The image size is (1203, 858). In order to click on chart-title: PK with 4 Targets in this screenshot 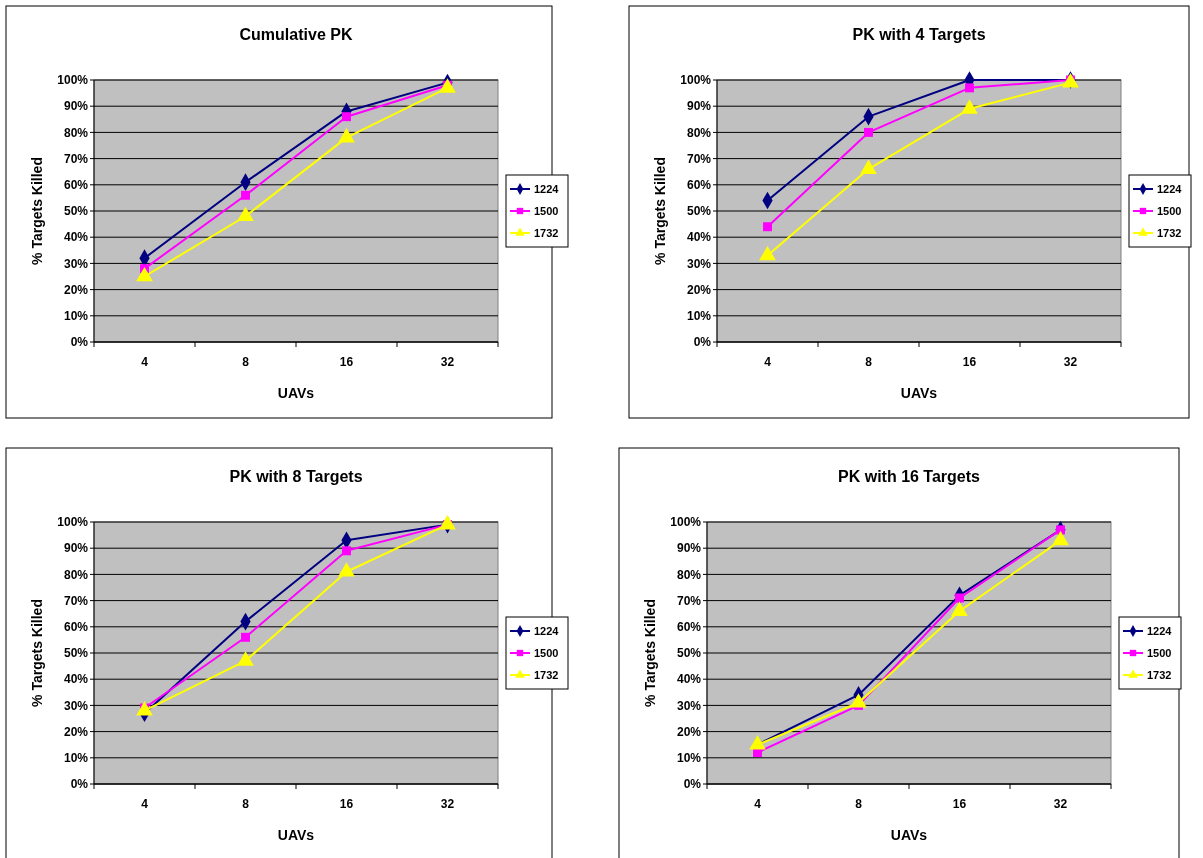, I will do `click(919, 34)`.